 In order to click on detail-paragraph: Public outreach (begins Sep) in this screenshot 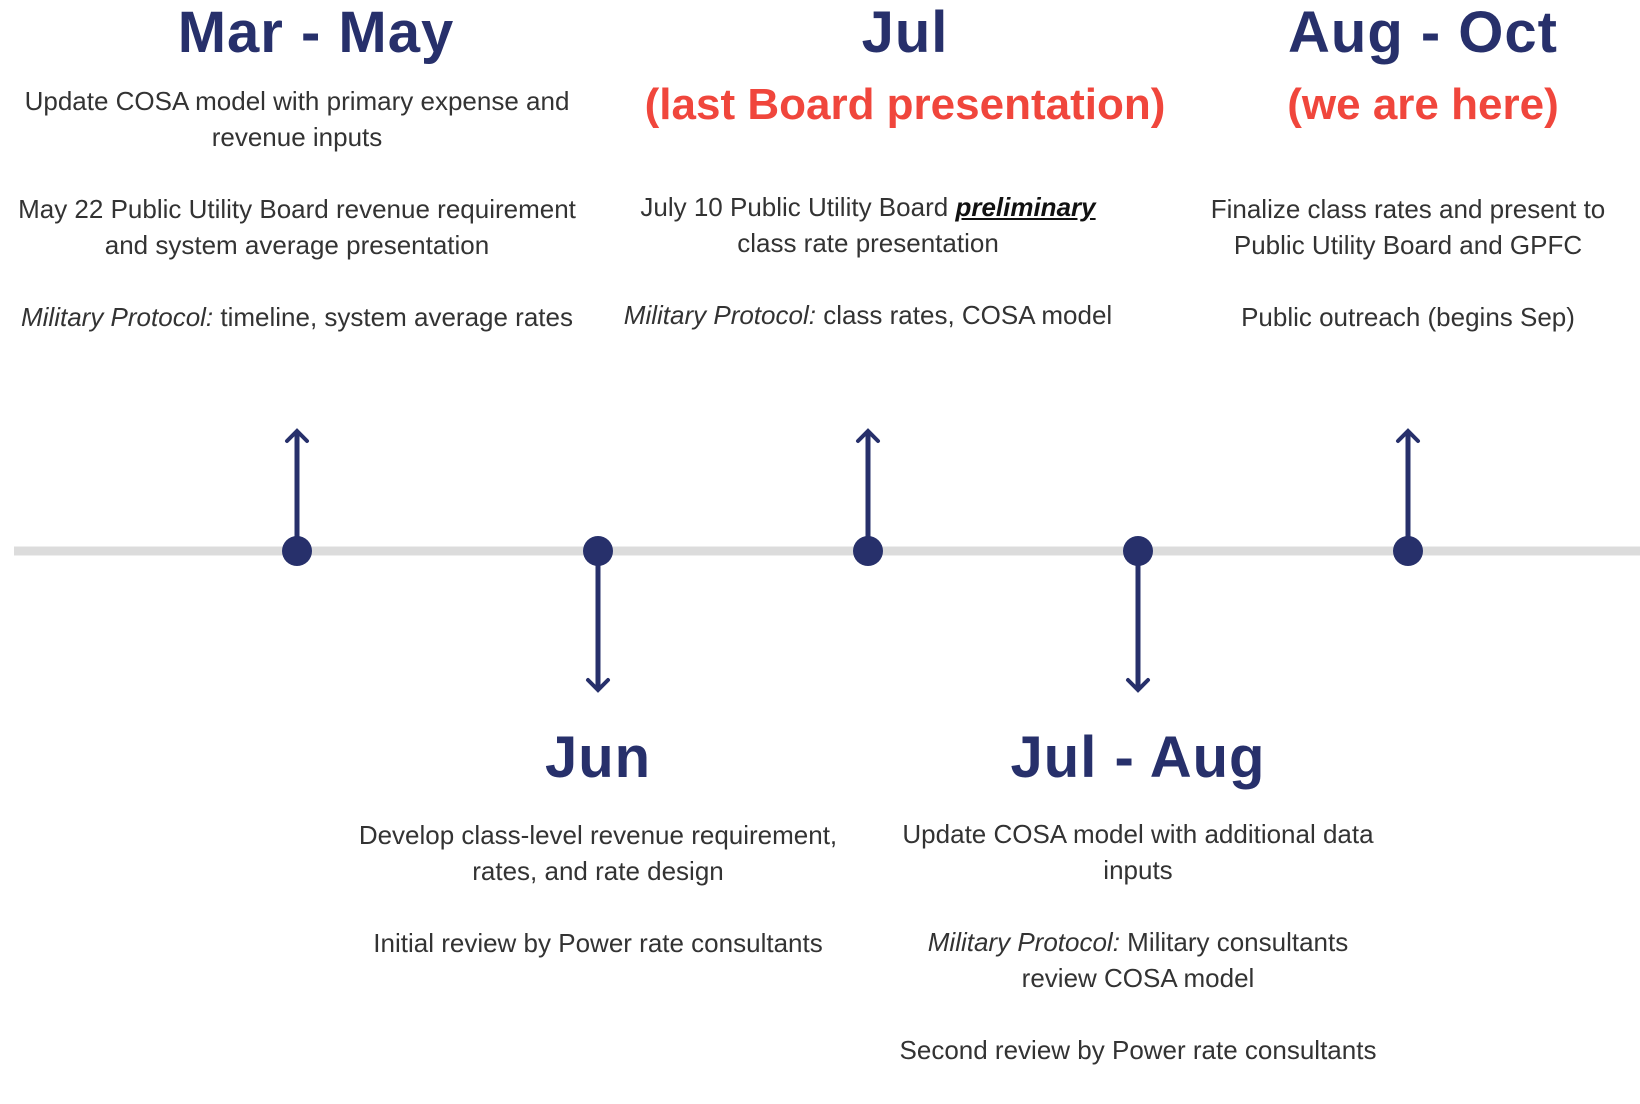, I will do `click(1408, 317)`.